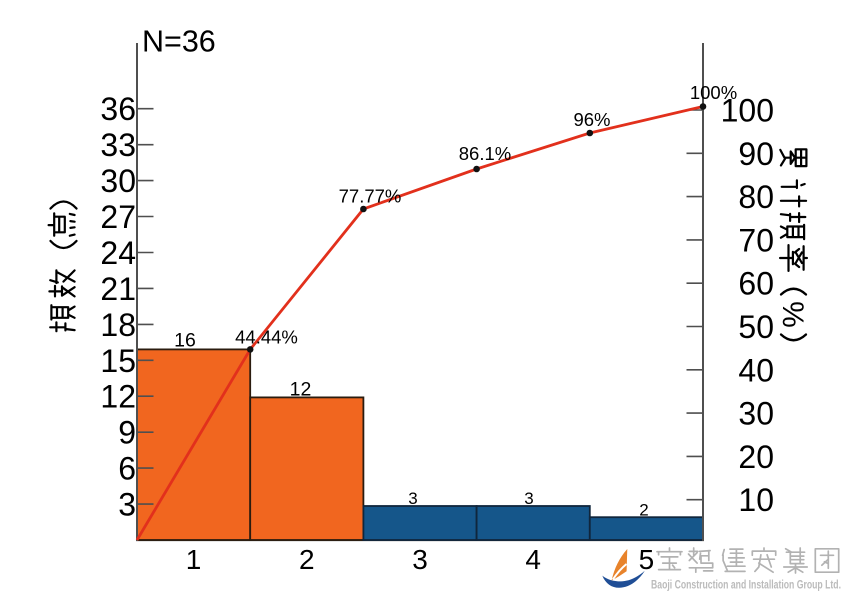  I want to click on svg-text: 44.44%, so click(266, 337).